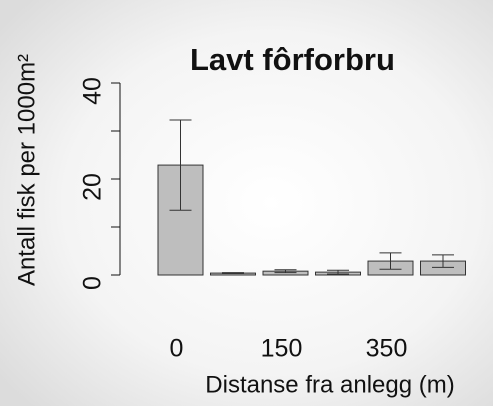  Describe the element at coordinates (93, 283) in the screenshot. I see `y-tick-label: 0` at that location.